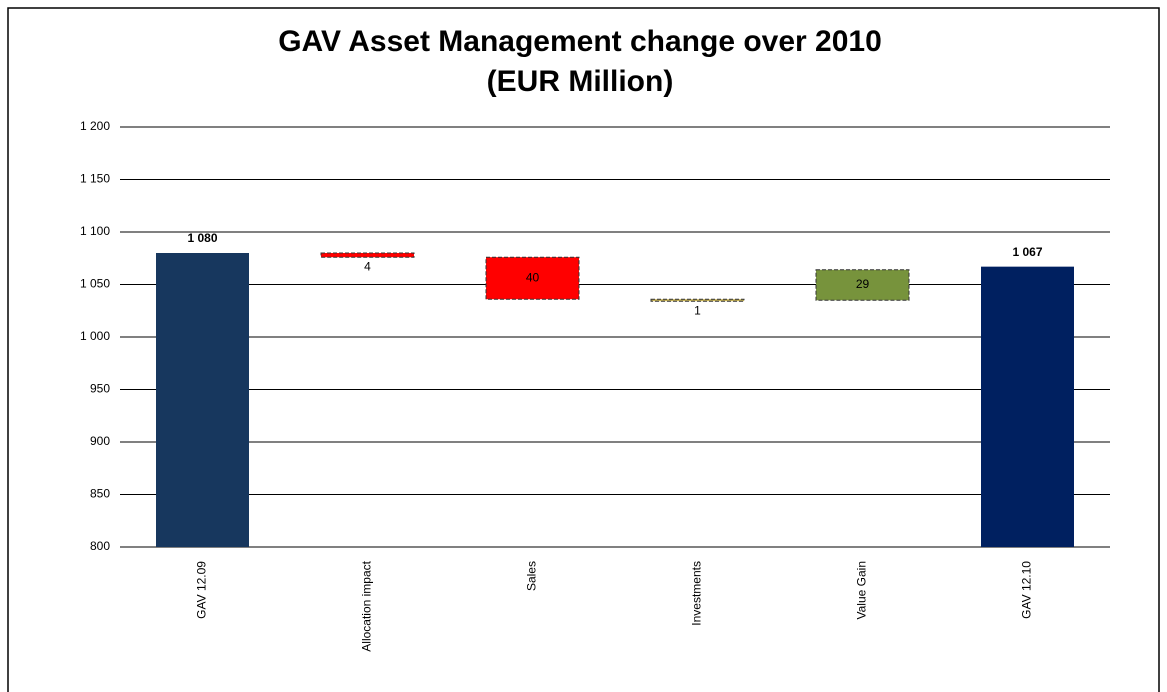  Describe the element at coordinates (95, 231) in the screenshot. I see `y-tick-label: 1 100` at that location.